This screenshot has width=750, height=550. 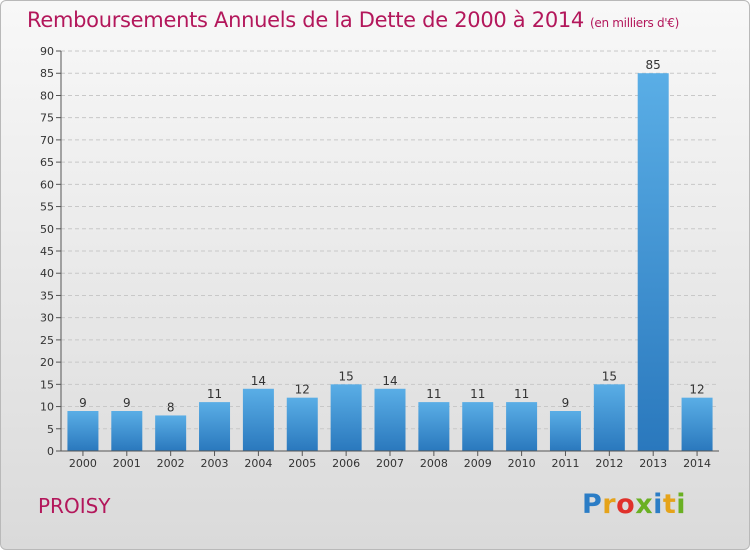 What do you see at coordinates (653, 463) in the screenshot?
I see `x-tick-label: 2013` at bounding box center [653, 463].